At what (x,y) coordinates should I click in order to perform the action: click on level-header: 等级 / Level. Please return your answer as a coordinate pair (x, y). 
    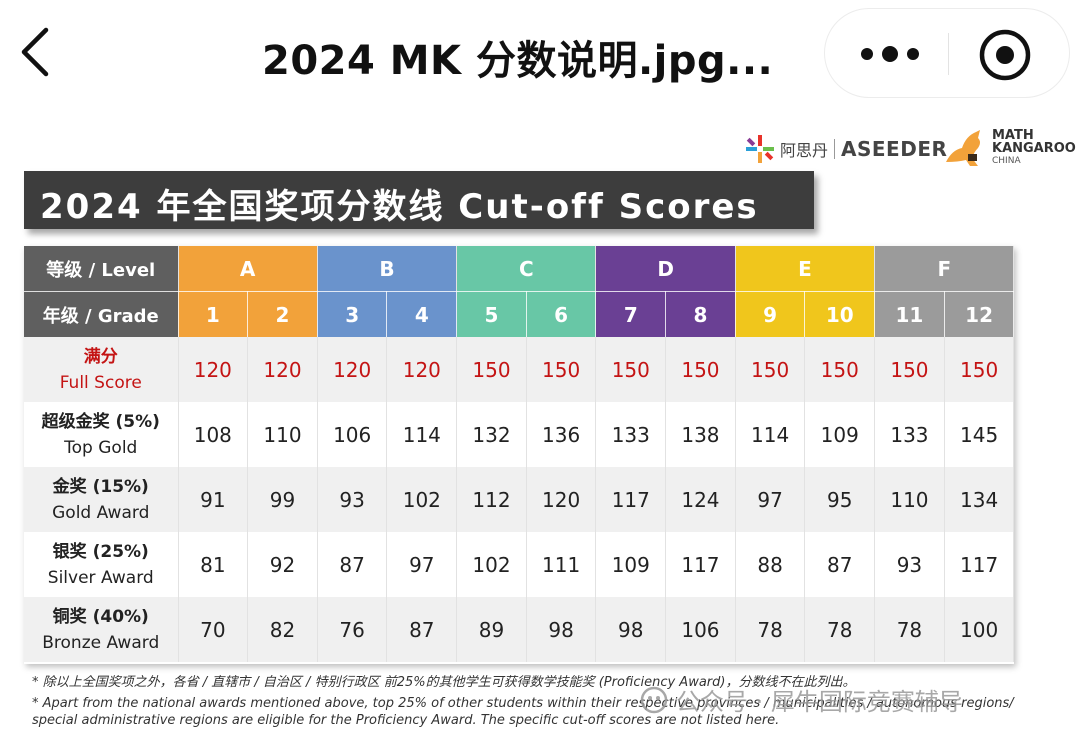
    Looking at the image, I should click on (101, 269).